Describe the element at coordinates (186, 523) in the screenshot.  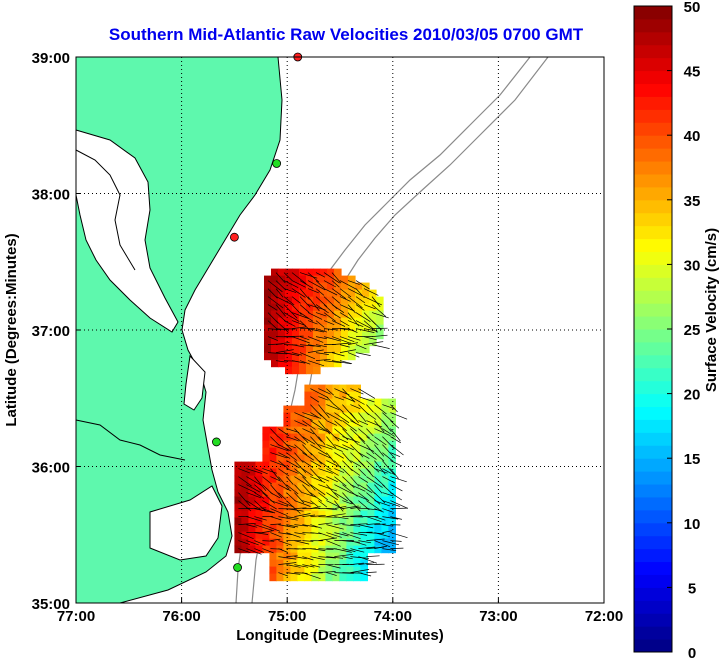
I see `pamlico-sound` at that location.